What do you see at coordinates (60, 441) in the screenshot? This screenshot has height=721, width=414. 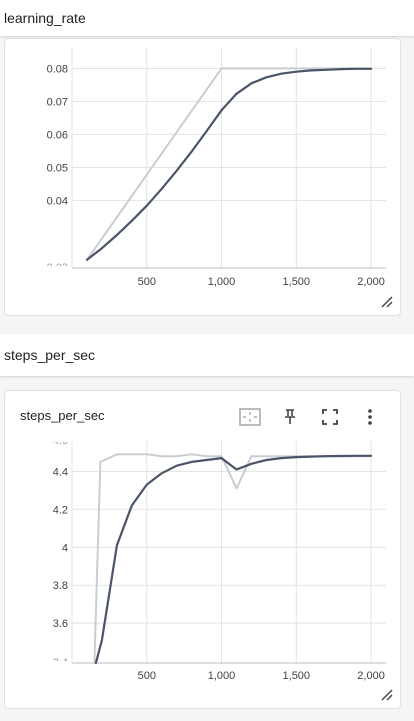 I see `y-tick-label-cutoff: 4.6` at bounding box center [60, 441].